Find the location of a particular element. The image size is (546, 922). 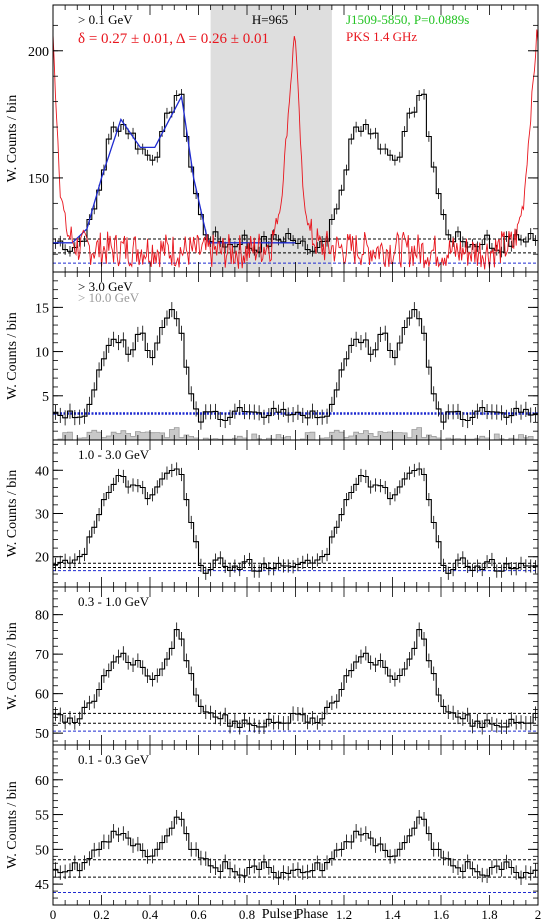

y-tick-label: 10 is located at coordinates (42, 353).